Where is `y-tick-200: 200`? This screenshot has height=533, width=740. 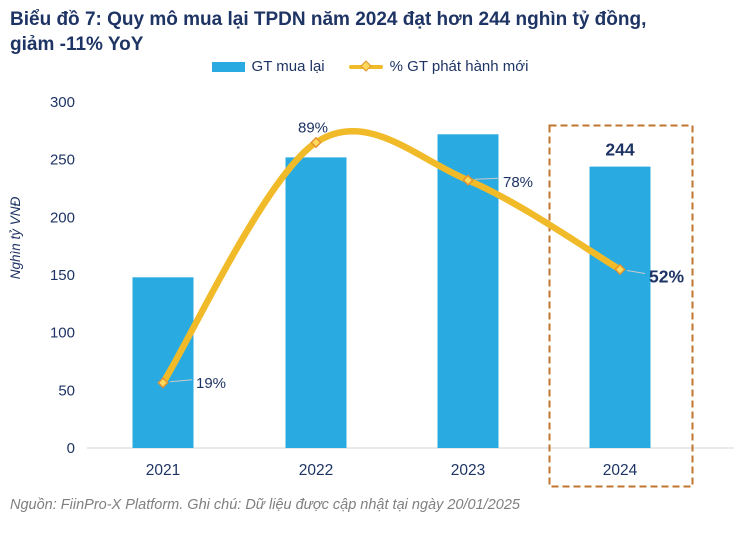
y-tick-200: 200 is located at coordinates (62, 217).